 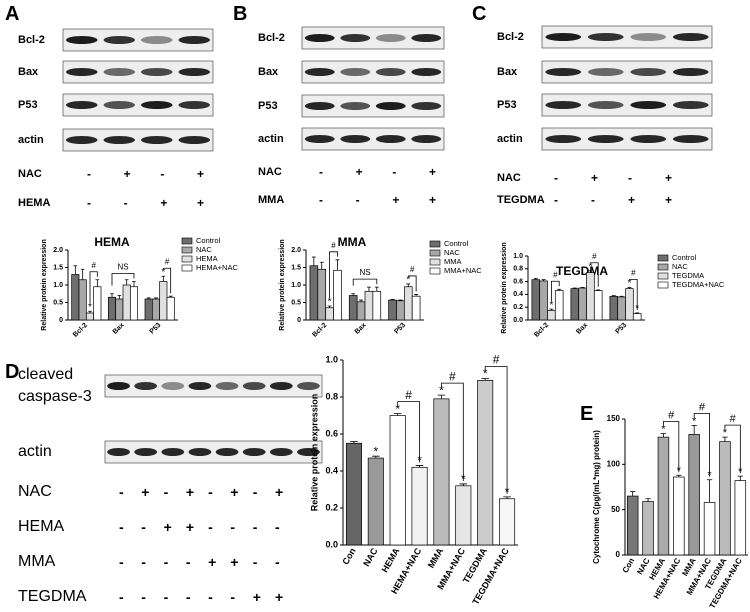 I want to click on y-tick-label: 1.5, so click(x=58, y=267).